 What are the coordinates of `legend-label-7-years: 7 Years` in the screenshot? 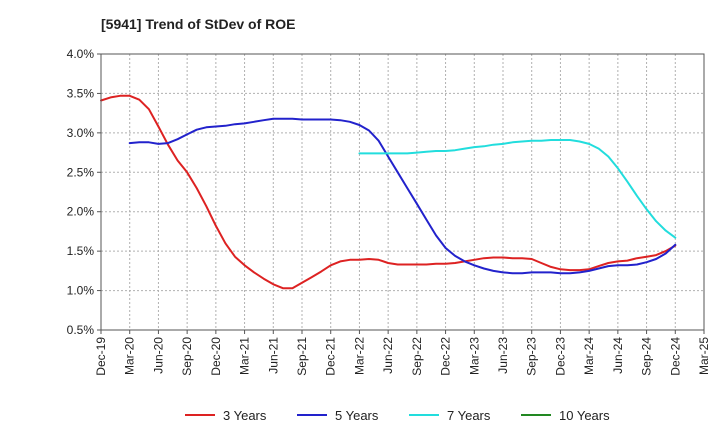 It's located at (469, 415).